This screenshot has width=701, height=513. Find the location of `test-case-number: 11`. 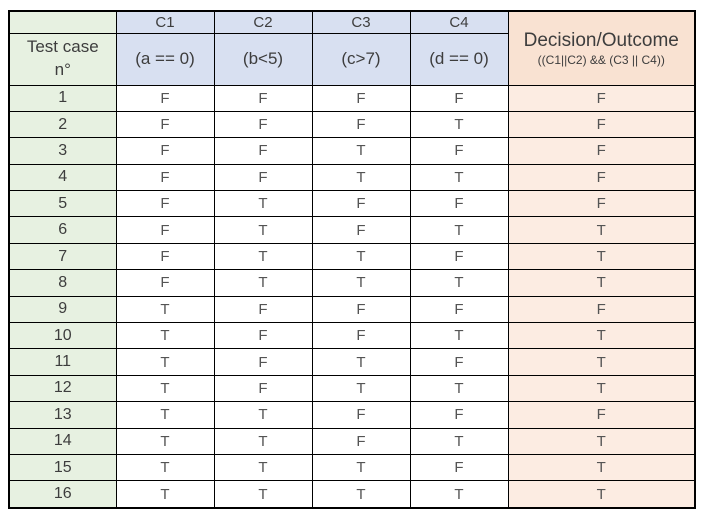

test-case-number: 11 is located at coordinates (62, 362).